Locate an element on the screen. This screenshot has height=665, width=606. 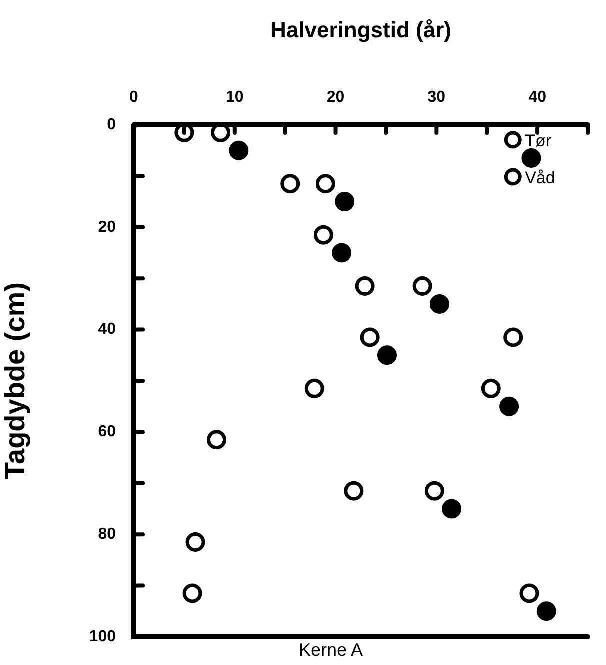
y-tick-label: 60 is located at coordinates (107, 432).